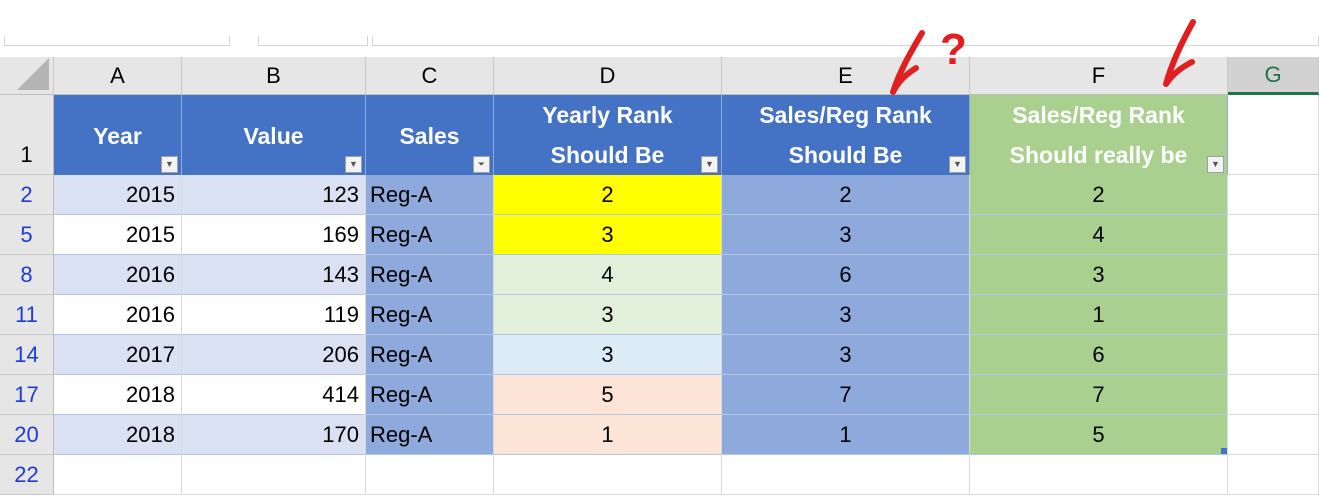  I want to click on header-label: Yearly Rank, so click(607, 115).